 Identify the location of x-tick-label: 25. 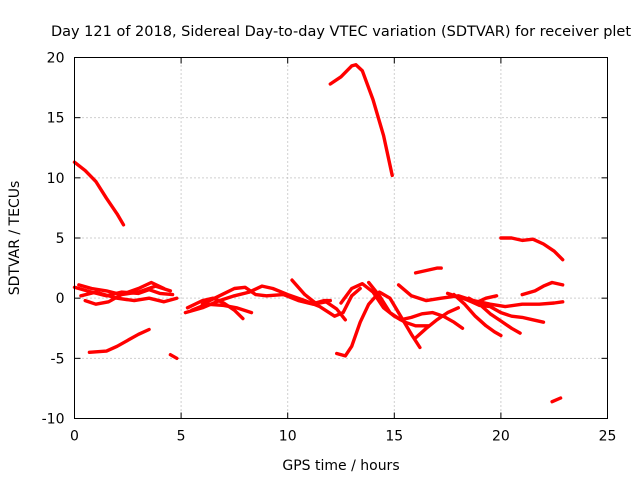
(608, 437).